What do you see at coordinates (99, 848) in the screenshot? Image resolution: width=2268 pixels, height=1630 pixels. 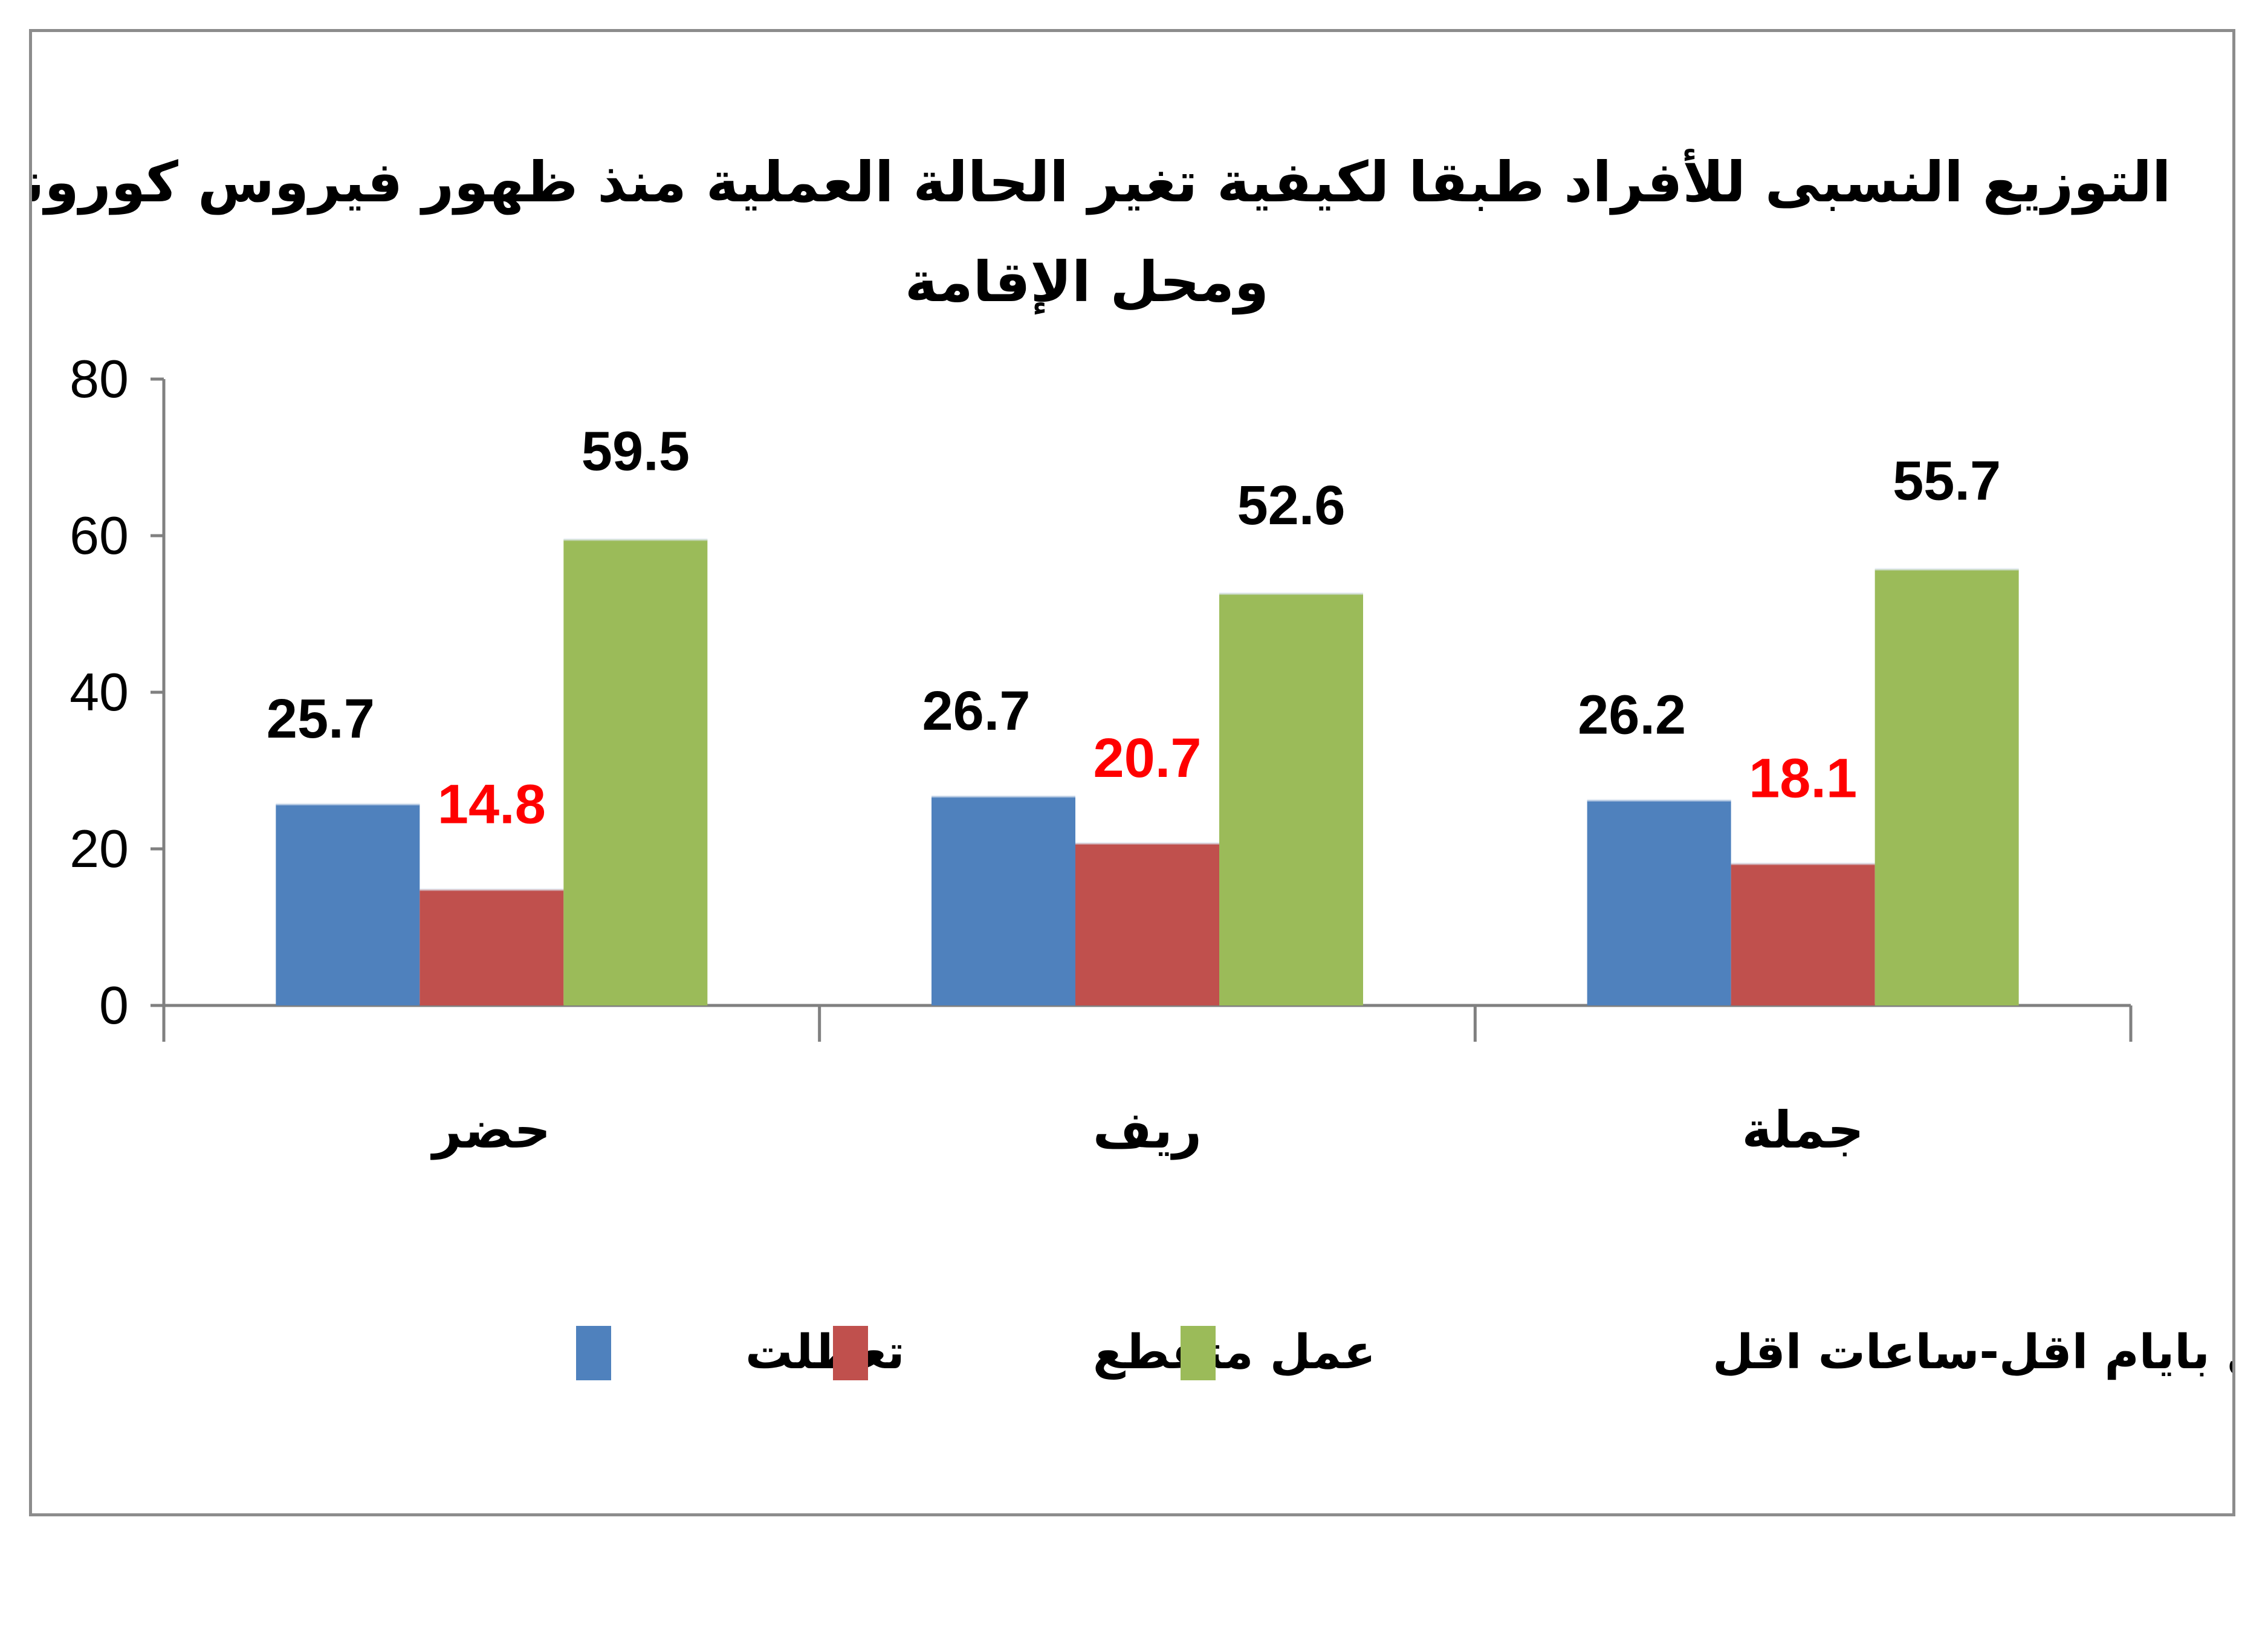 I see `y-tick-label: 20` at bounding box center [99, 848].